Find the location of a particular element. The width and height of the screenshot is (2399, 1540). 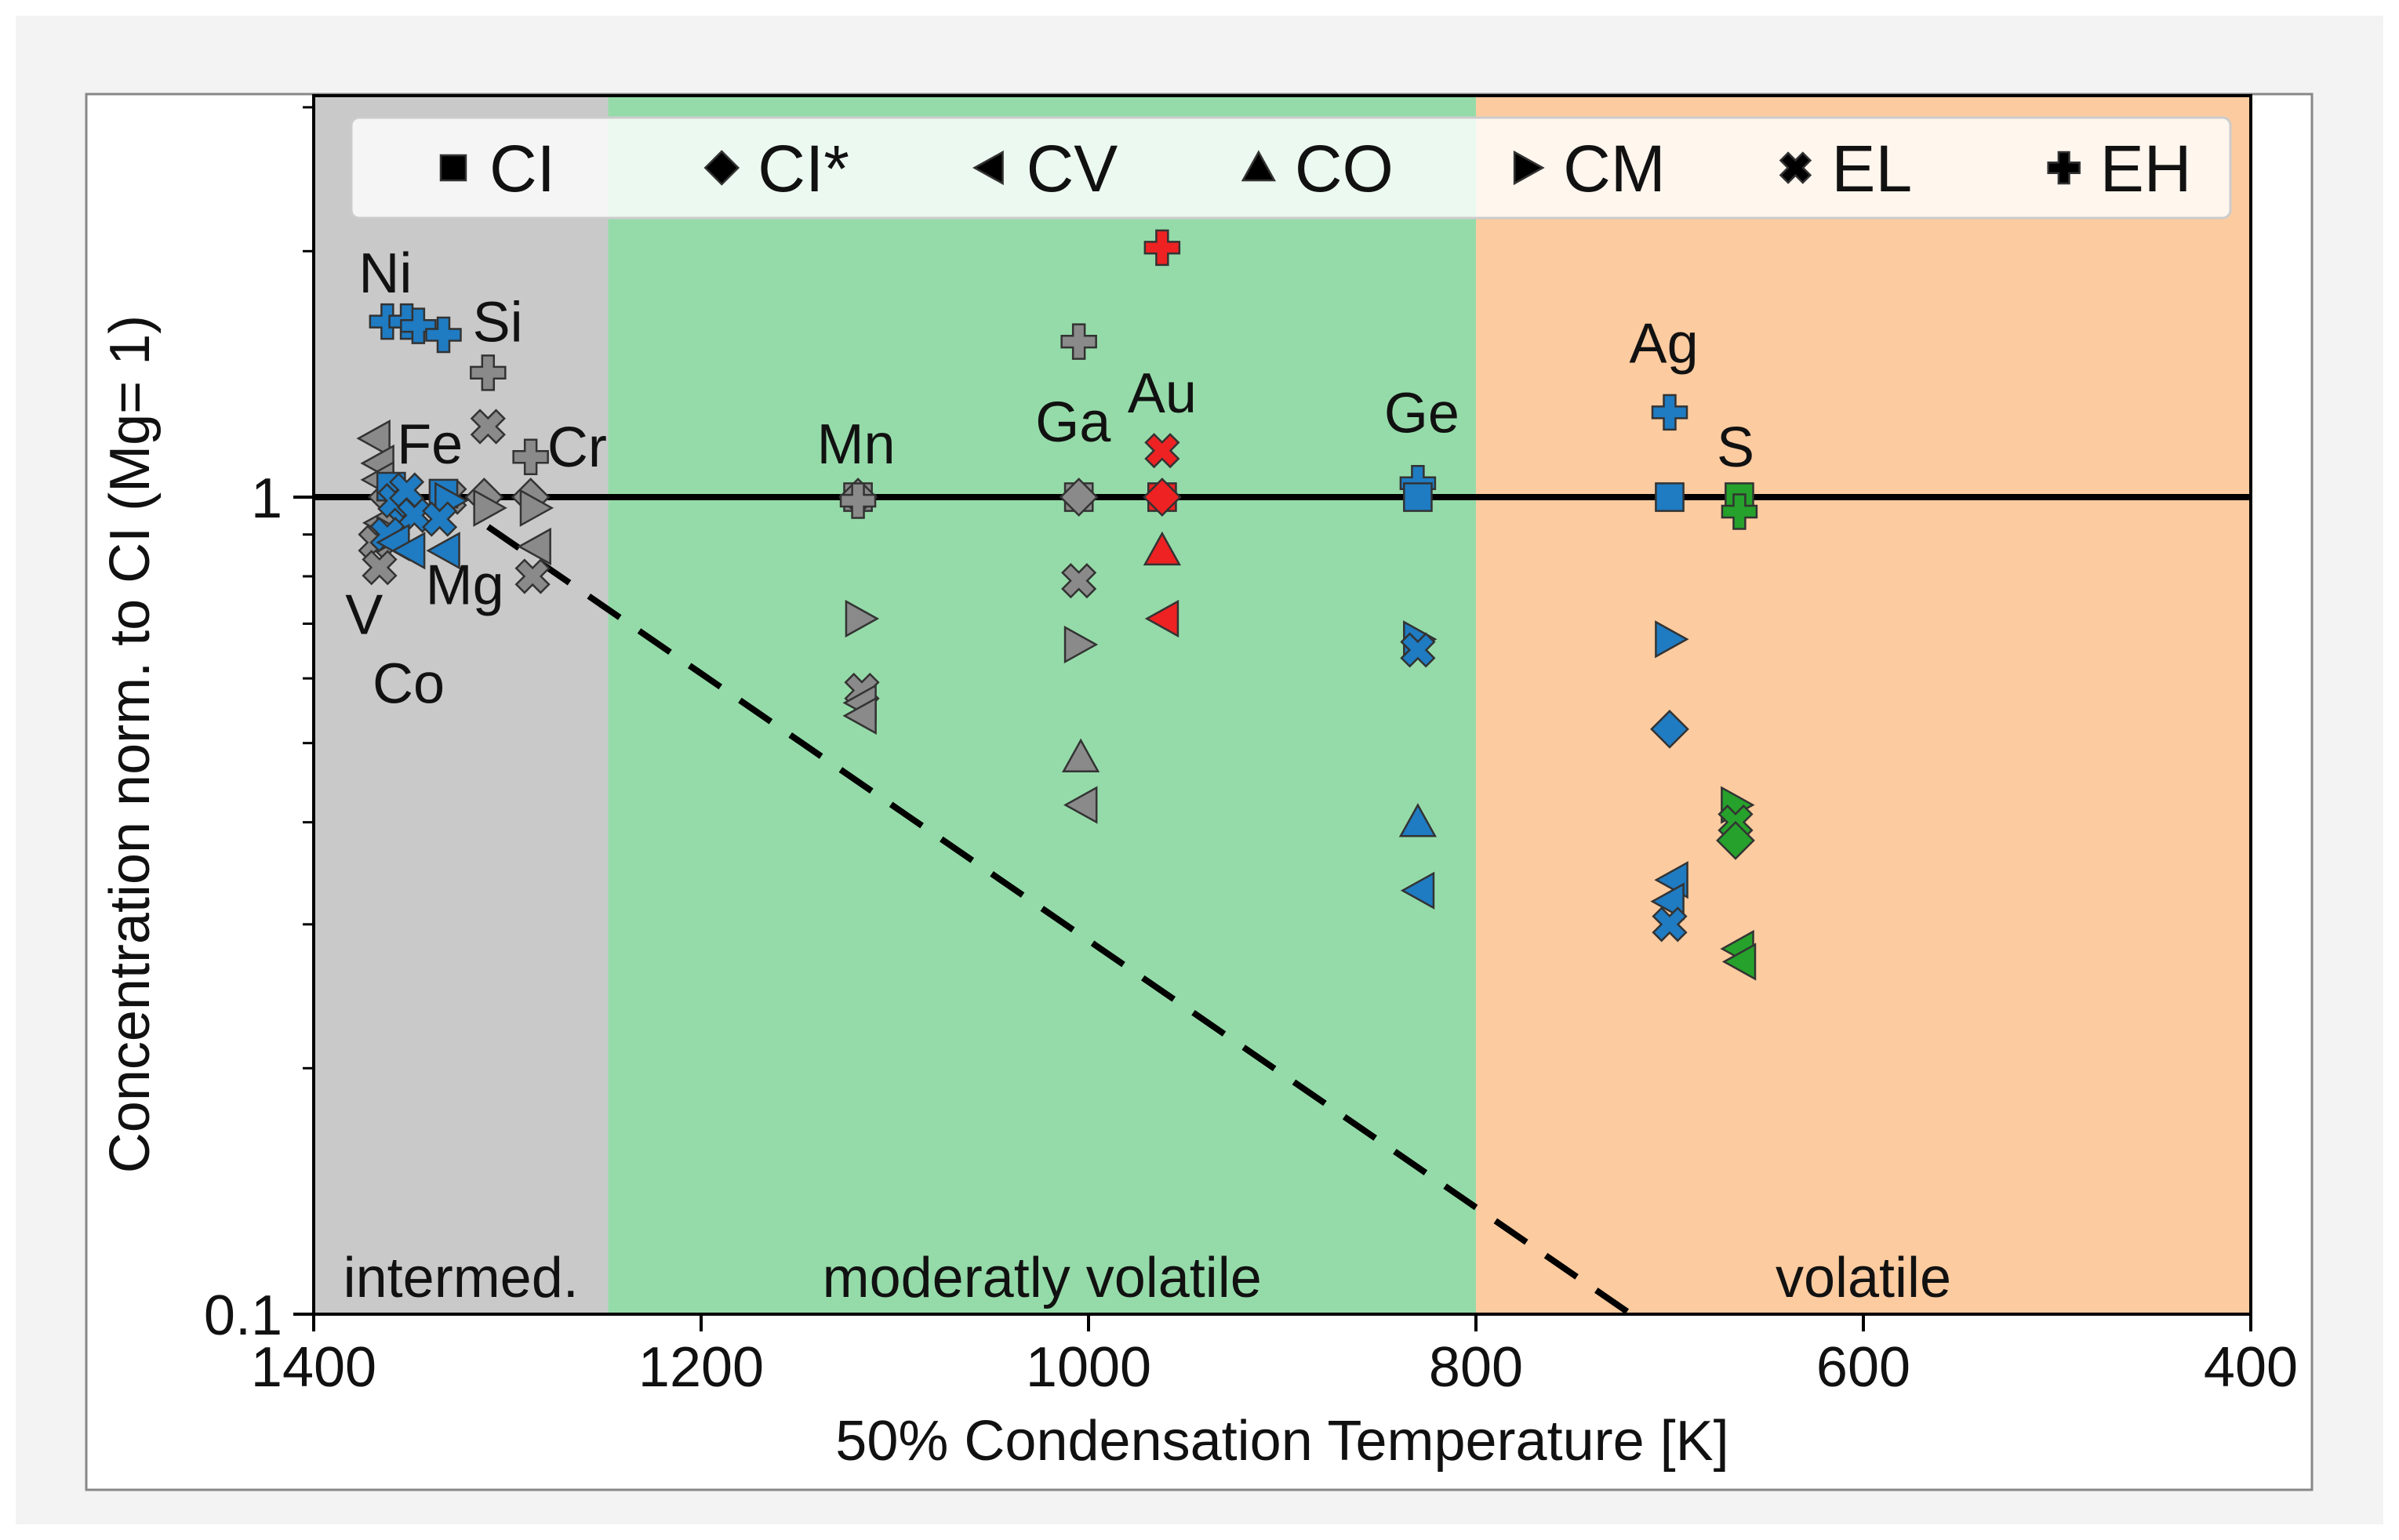

region-label-moderatly-volatile: moderatly volatile is located at coordinates (1042, 1278).